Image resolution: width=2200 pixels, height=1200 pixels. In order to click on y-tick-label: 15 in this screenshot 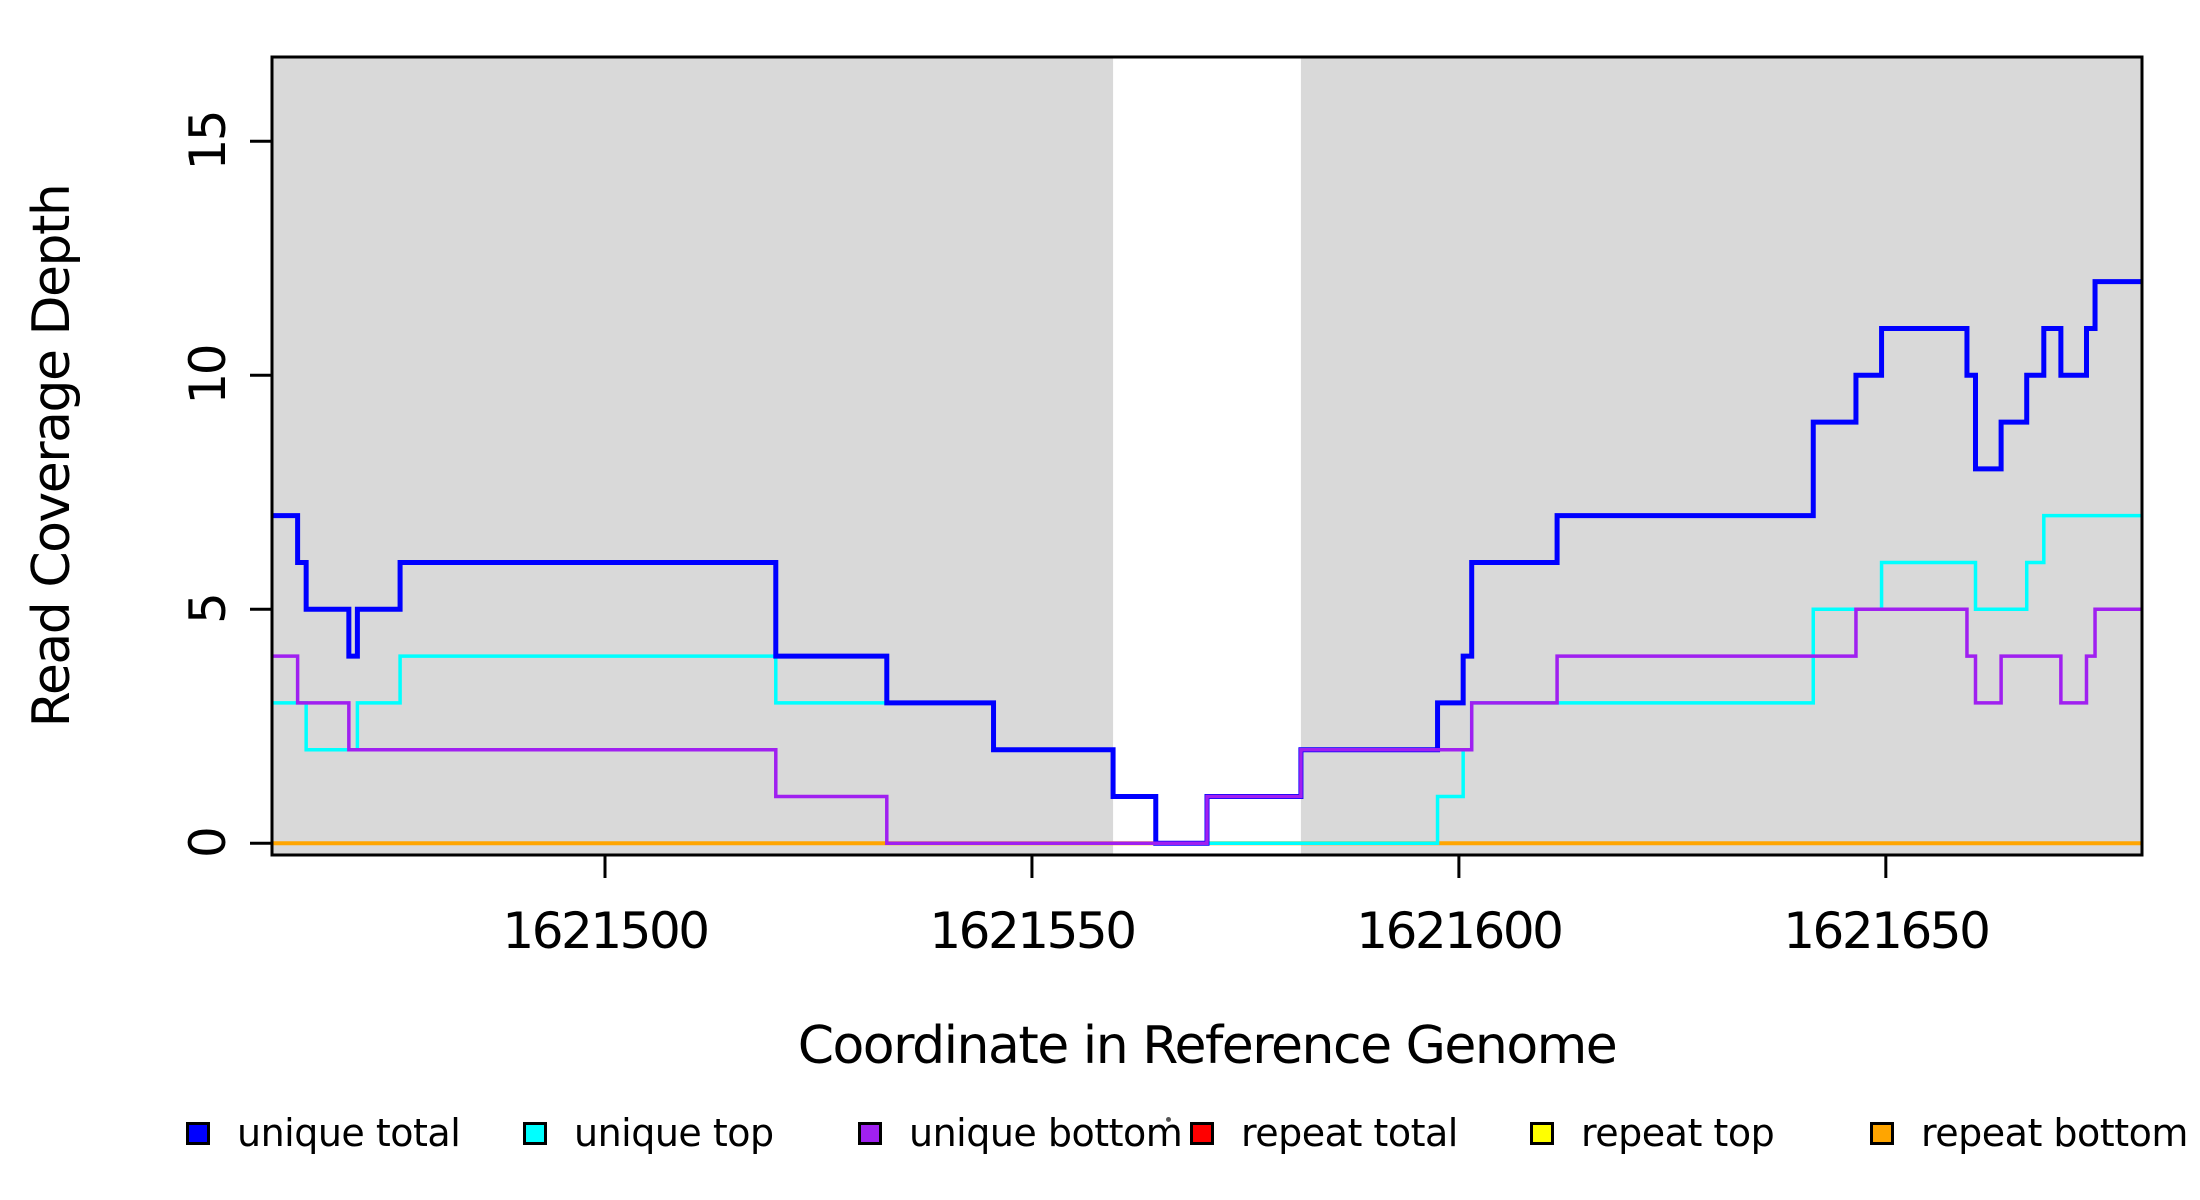, I will do `click(208, 141)`.